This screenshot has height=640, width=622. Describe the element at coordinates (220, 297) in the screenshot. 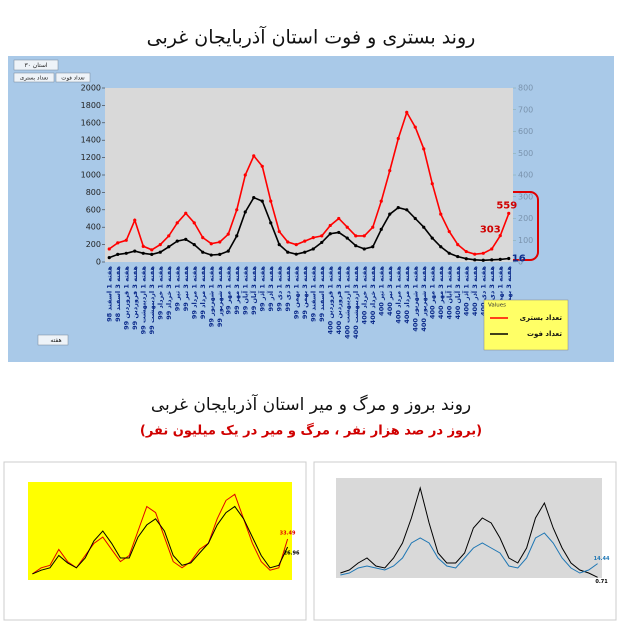

I see `x-tick-label: هفته 3 شهریور 99` at that location.